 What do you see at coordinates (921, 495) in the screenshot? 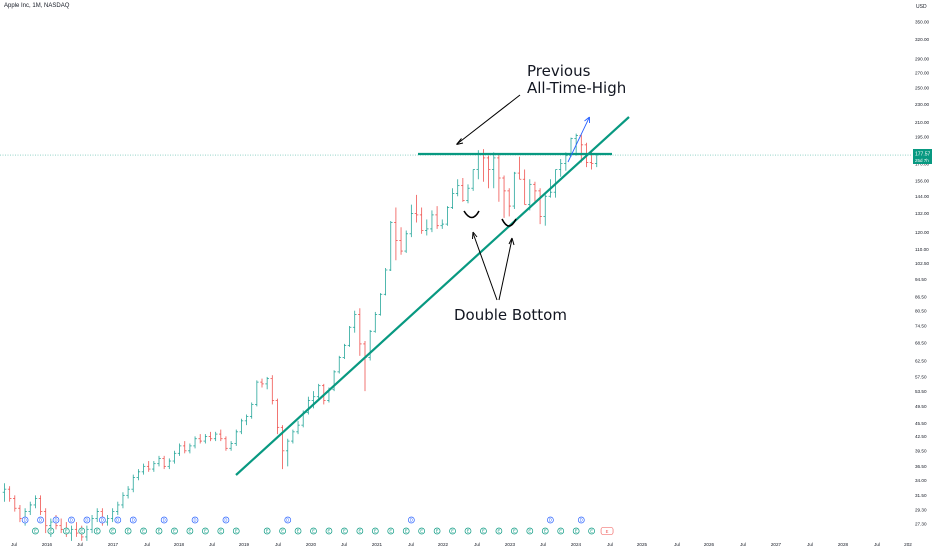
I see `y-tick-label: 31.50` at bounding box center [921, 495].